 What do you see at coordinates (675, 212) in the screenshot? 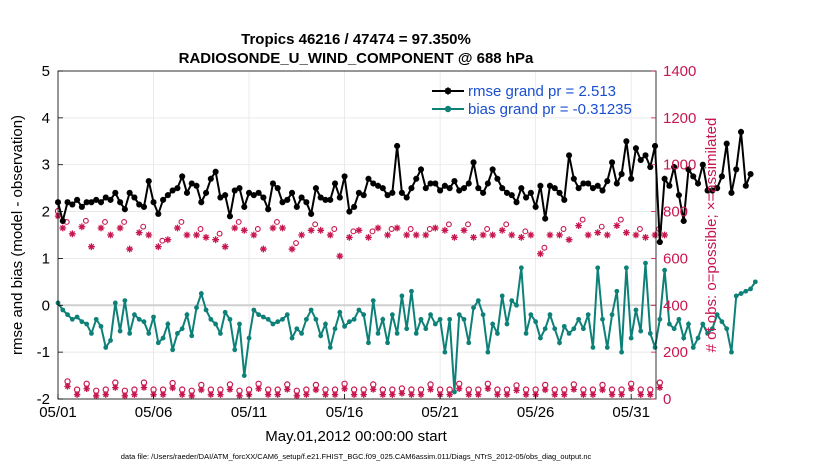
I see `y-right-tick-label: 800` at bounding box center [675, 212].